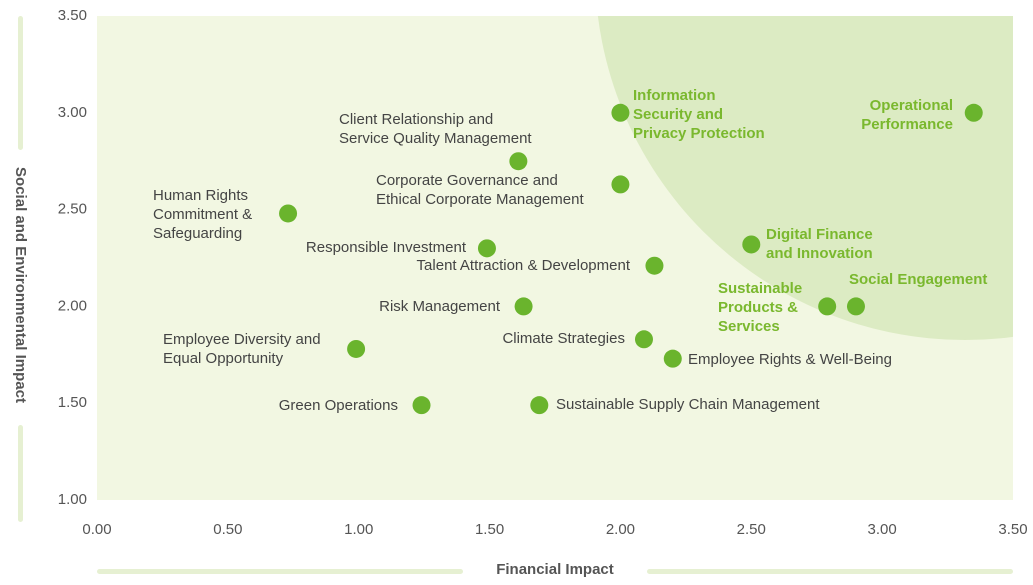 The height and width of the screenshot is (585, 1033). Describe the element at coordinates (688, 404) in the screenshot. I see `point-label: Sustainable Supply Chain Management` at that location.